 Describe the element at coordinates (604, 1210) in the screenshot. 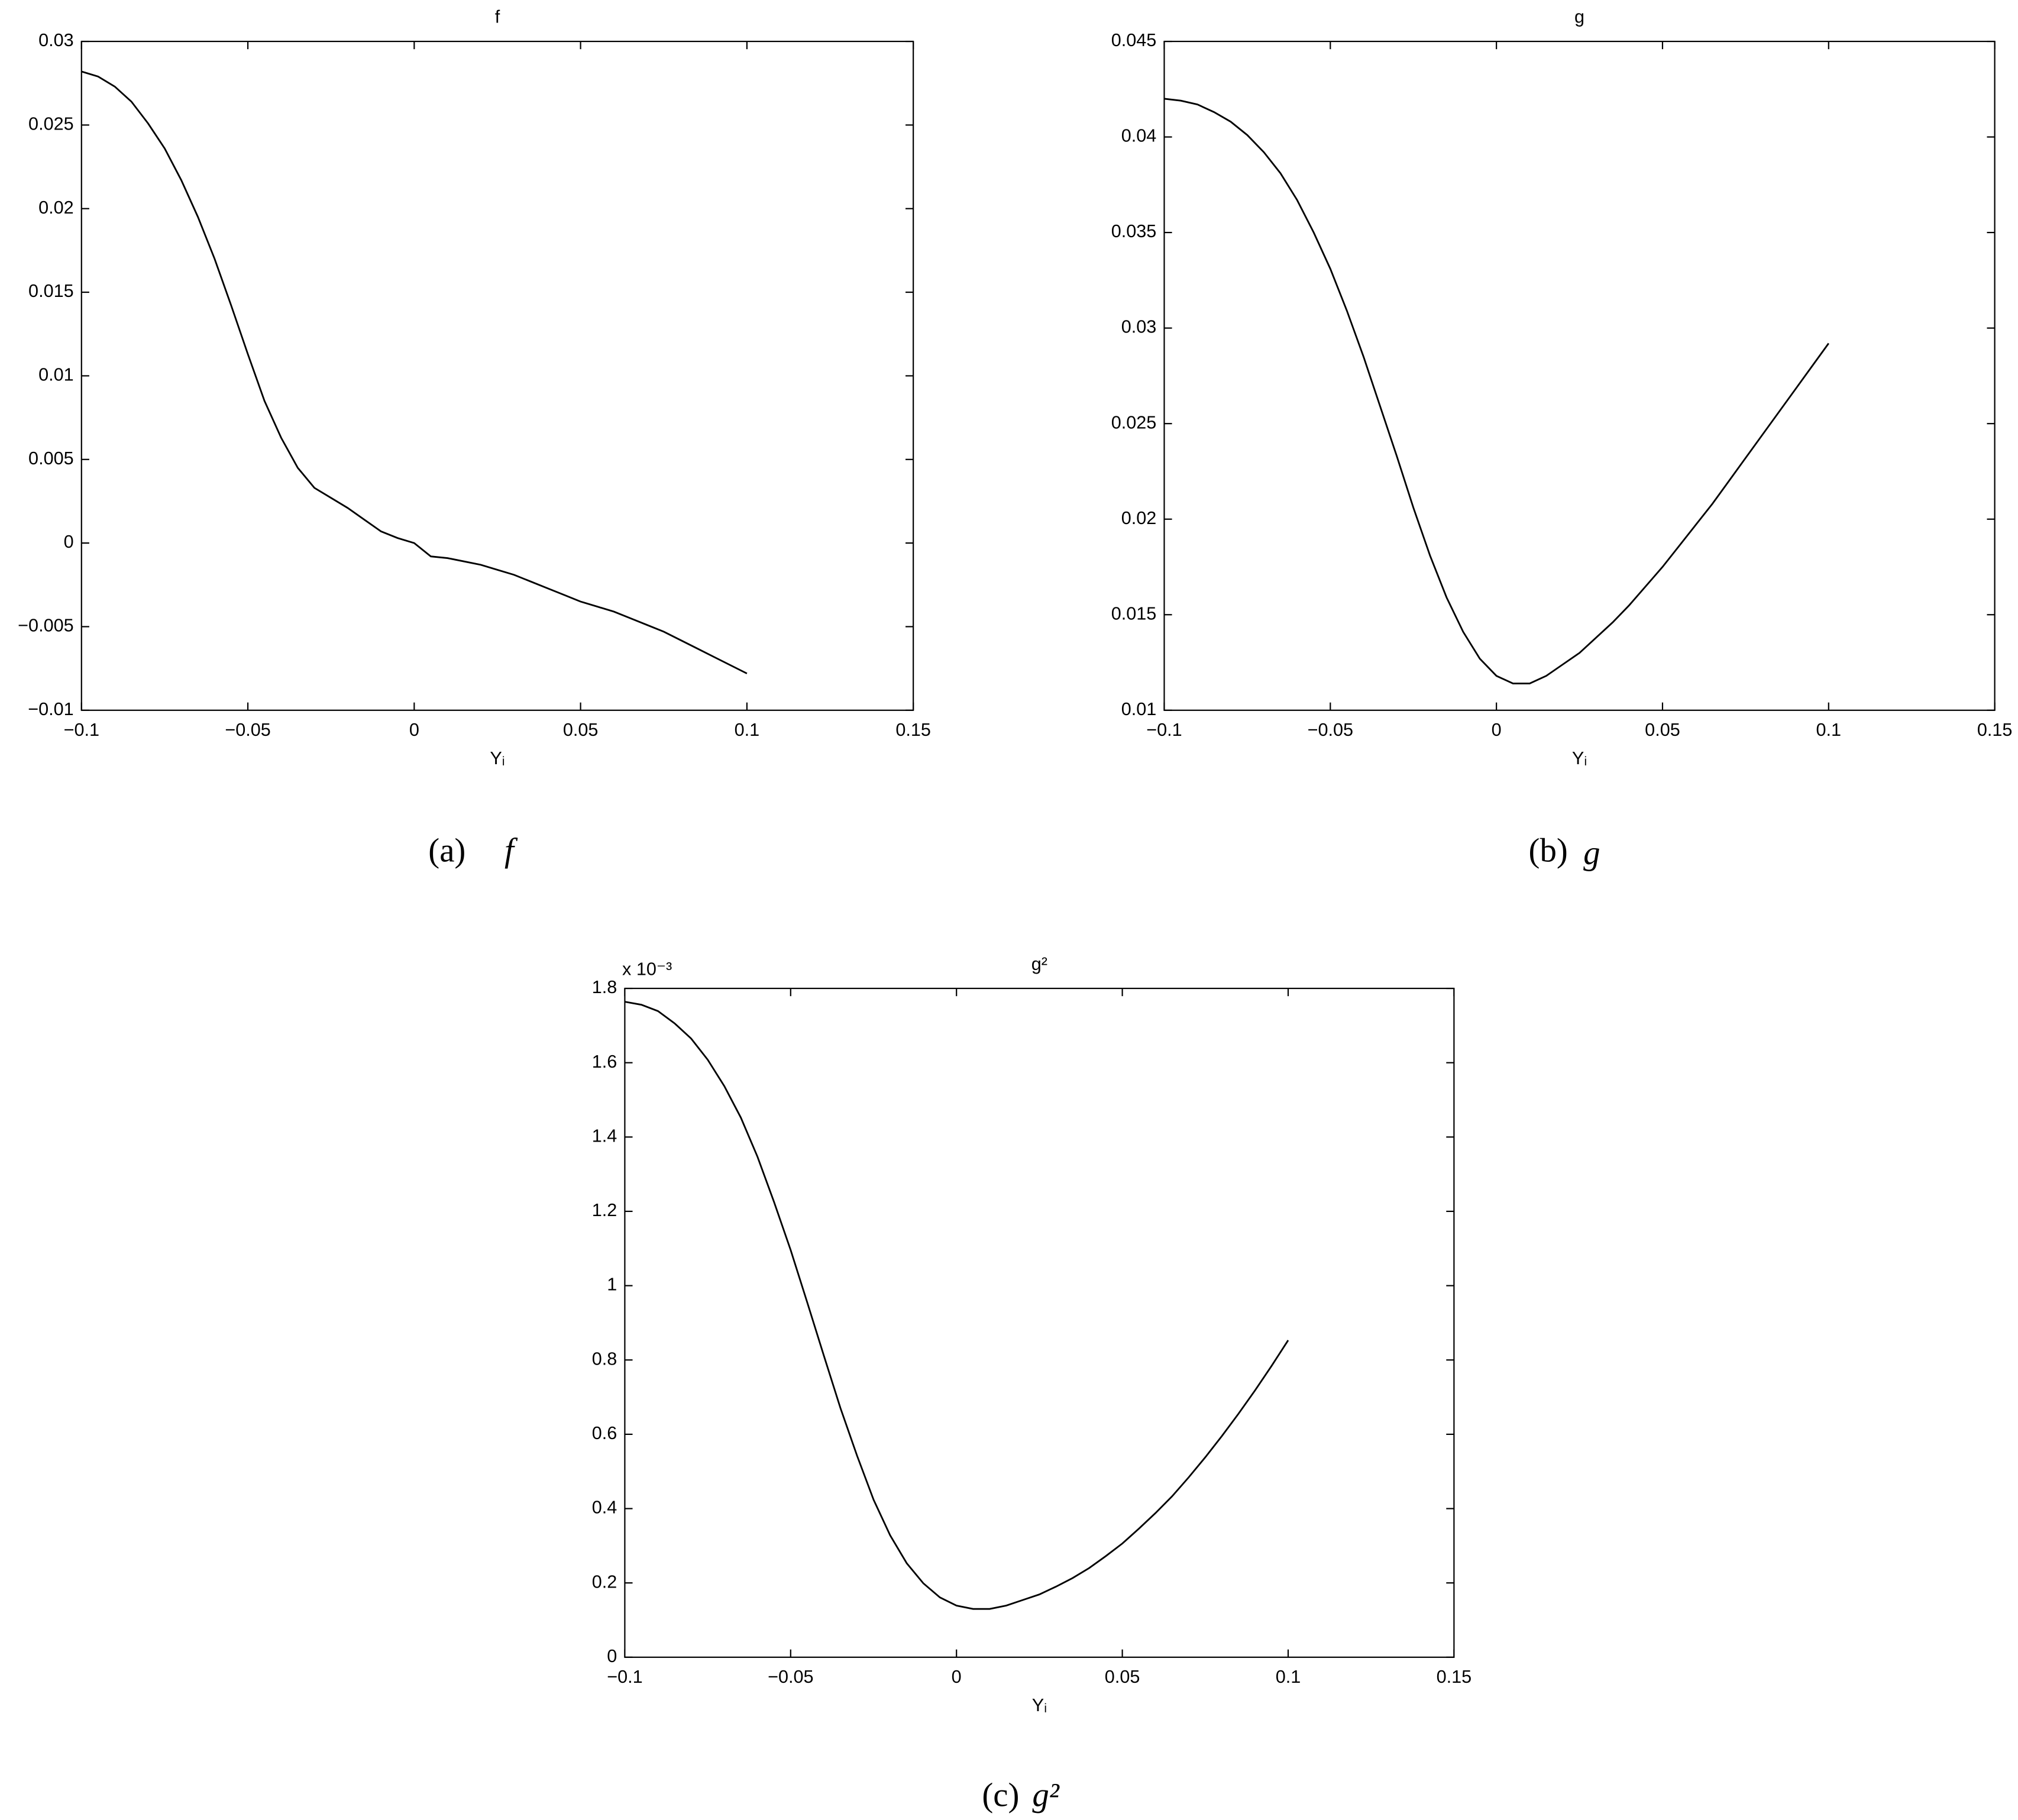

I see `y-tick-label: 1.2` at that location.